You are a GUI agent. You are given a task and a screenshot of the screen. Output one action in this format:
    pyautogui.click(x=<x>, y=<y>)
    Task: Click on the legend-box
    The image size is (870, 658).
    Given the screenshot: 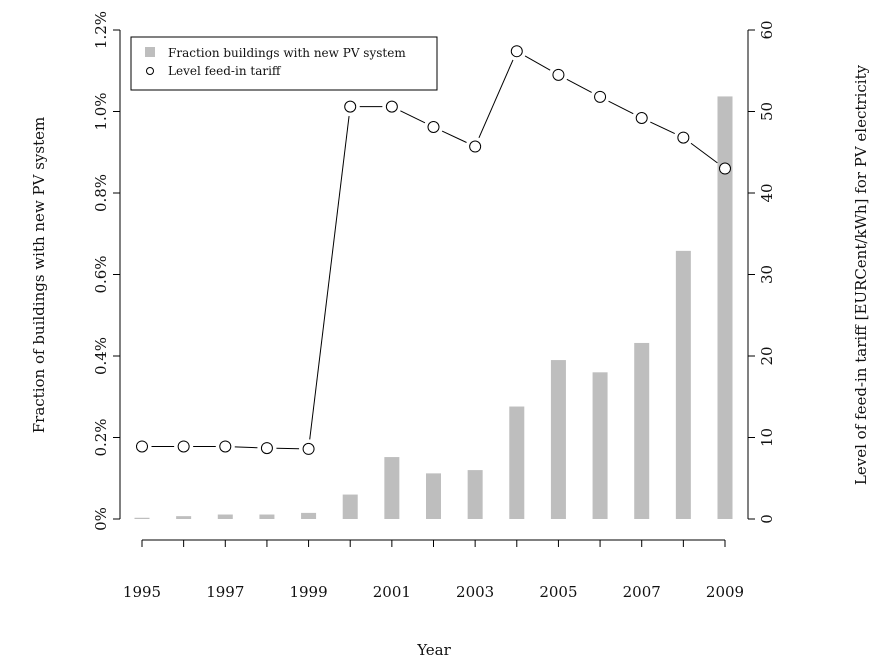 What is the action you would take?
    pyautogui.click(x=284, y=63)
    